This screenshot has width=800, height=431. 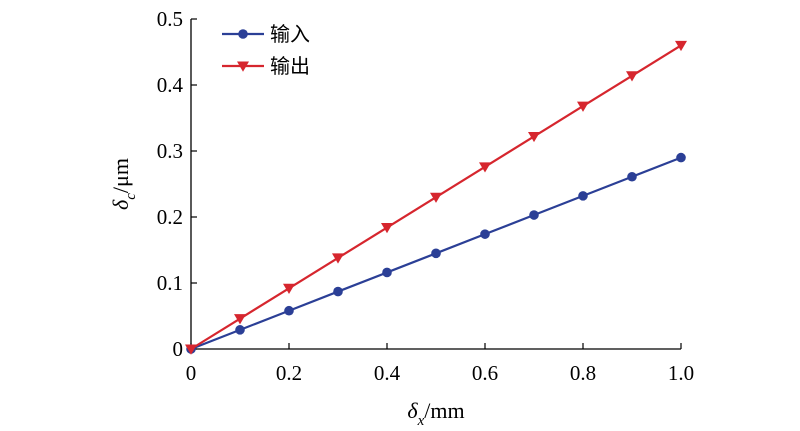 What do you see at coordinates (191, 373) in the screenshot?
I see `x-tick-label: 0` at bounding box center [191, 373].